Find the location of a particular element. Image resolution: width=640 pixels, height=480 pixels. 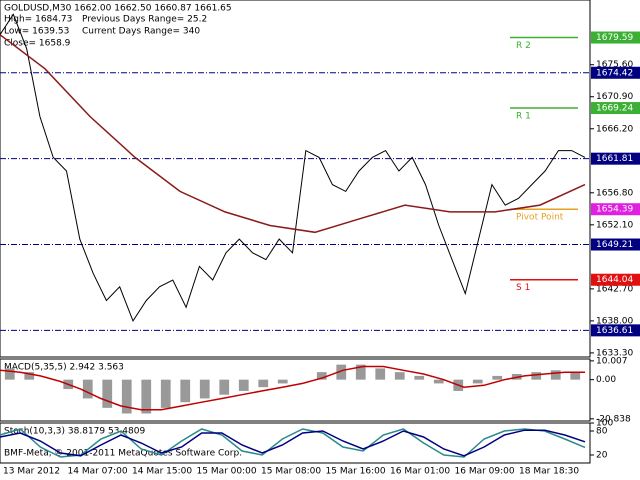

y-tick-label: 1670.90 is located at coordinates (614, 97).